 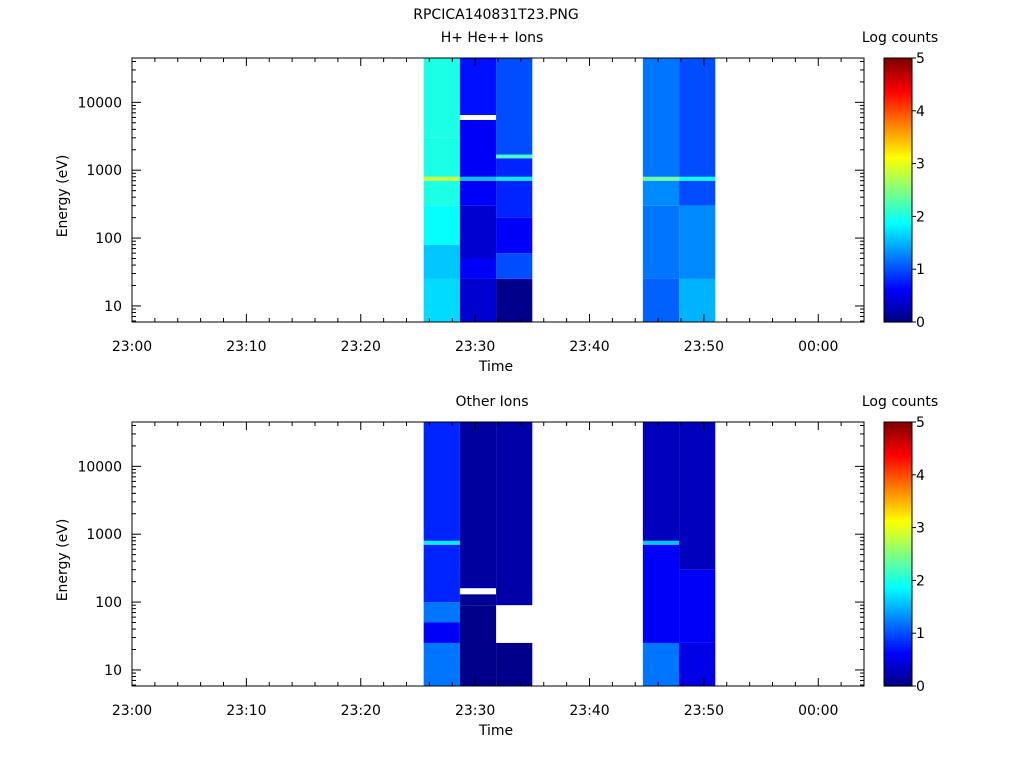 What do you see at coordinates (920, 112) in the screenshot?
I see `colorbar-tick-label: 4` at bounding box center [920, 112].